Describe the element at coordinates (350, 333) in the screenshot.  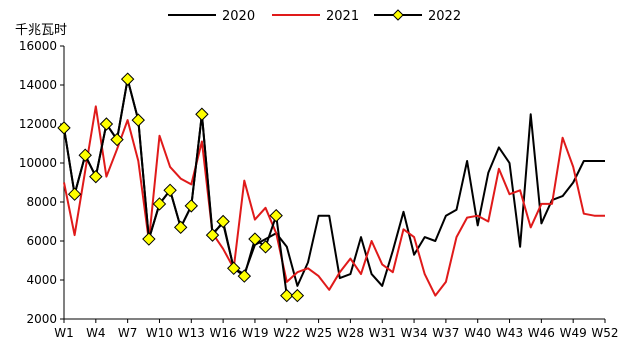
I see `x-tick-label: W28` at that location.